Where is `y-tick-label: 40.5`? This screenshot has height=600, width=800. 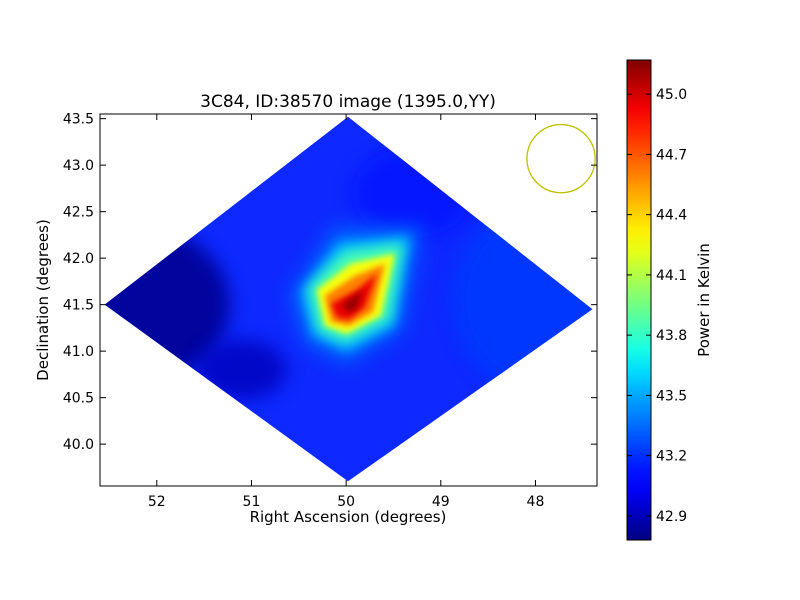 y-tick-label: 40.5 is located at coordinates (78, 399).